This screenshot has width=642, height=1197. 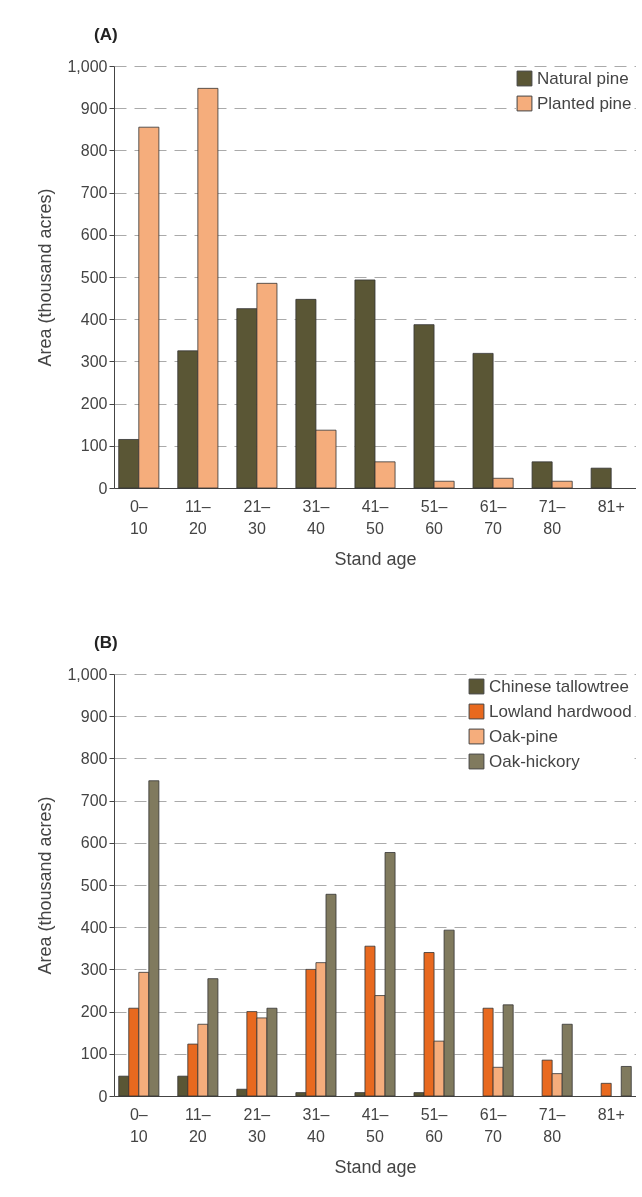 What do you see at coordinates (584, 103) in the screenshot?
I see `legend-label: Planted pine` at bounding box center [584, 103].